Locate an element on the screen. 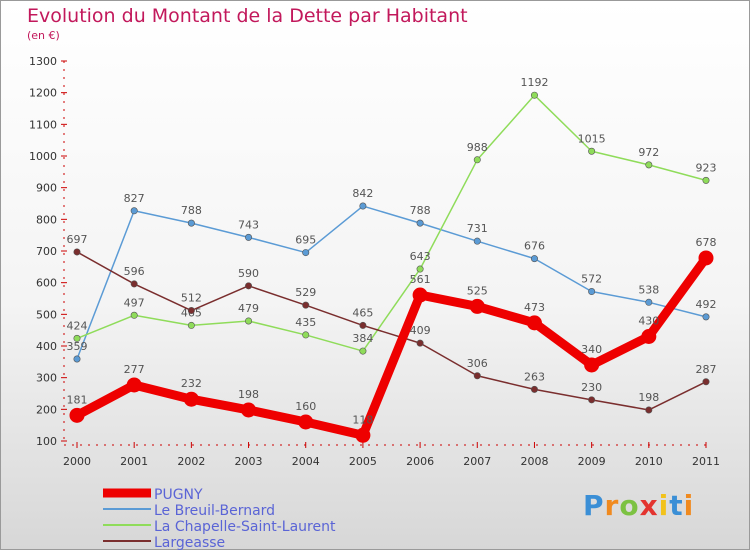 The height and width of the screenshot is (551, 750). data-label: 923 is located at coordinates (706, 167).